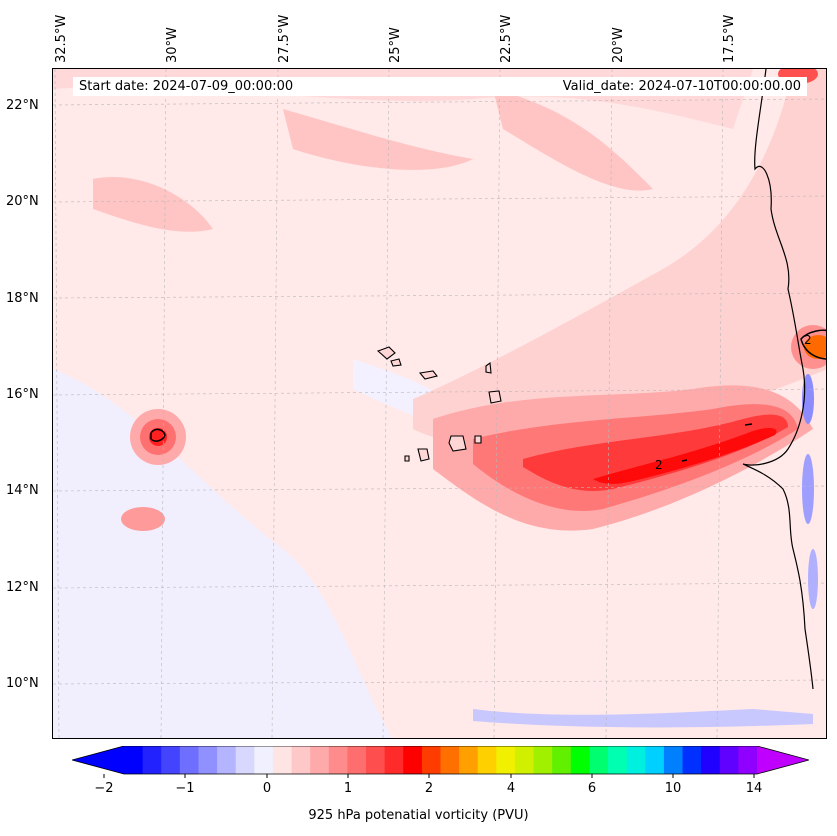 The width and height of the screenshot is (837, 836). Describe the element at coordinates (22, 105) in the screenshot. I see `lat-label-22n: 22°N` at that location.